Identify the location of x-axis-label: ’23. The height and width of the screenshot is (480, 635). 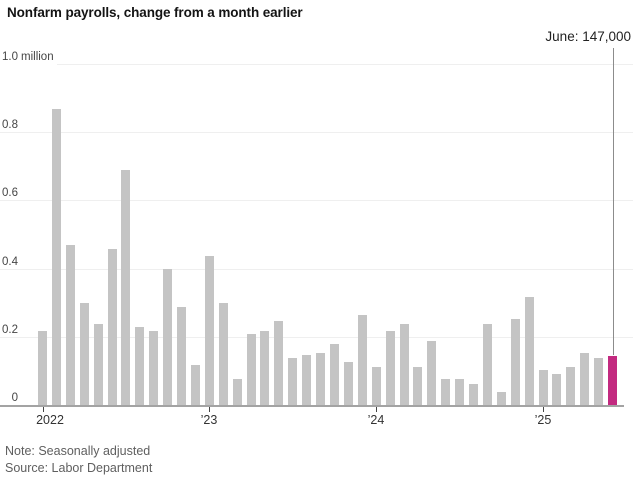
(209, 420).